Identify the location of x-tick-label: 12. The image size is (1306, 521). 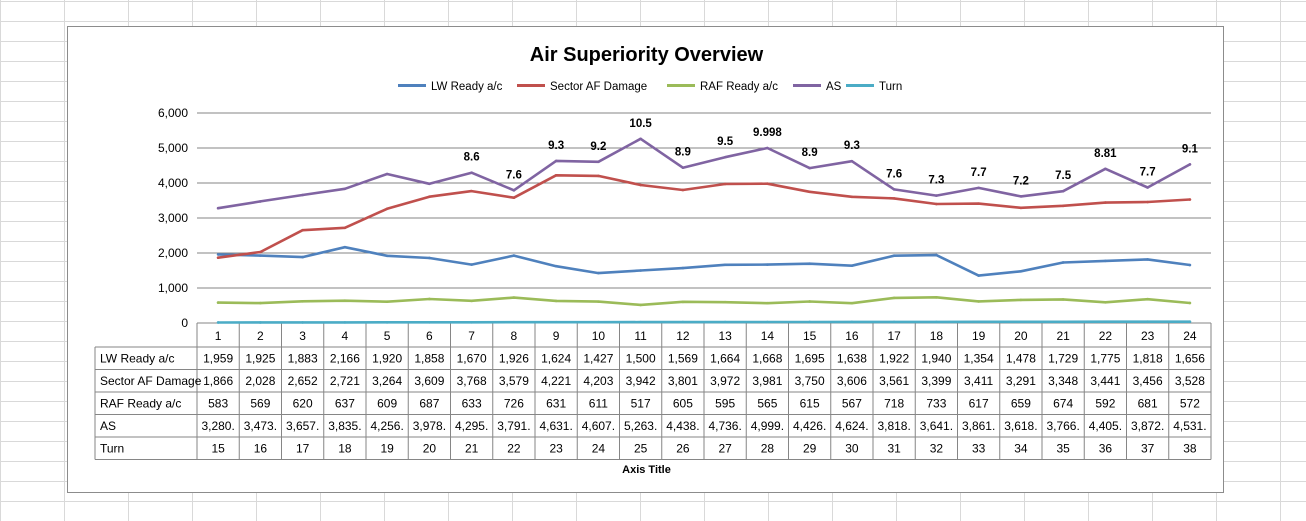
(683, 336).